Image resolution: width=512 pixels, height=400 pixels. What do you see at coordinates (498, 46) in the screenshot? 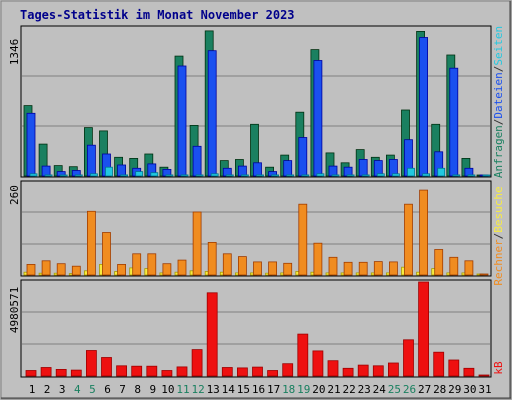
I see `requests-legend-item-4: Seiten` at bounding box center [498, 46].